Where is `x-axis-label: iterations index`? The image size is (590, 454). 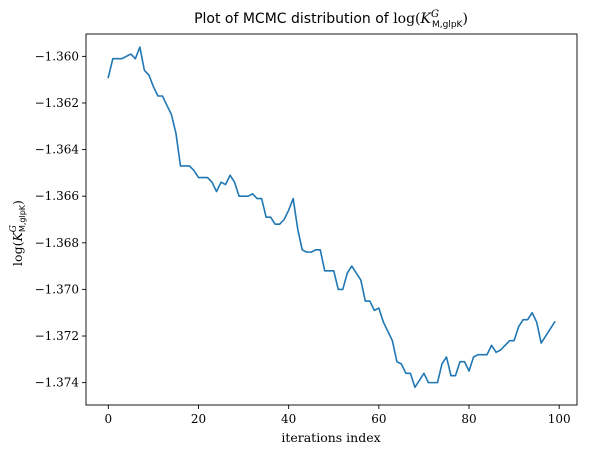 x-axis-label: iterations index is located at coordinates (330, 437).